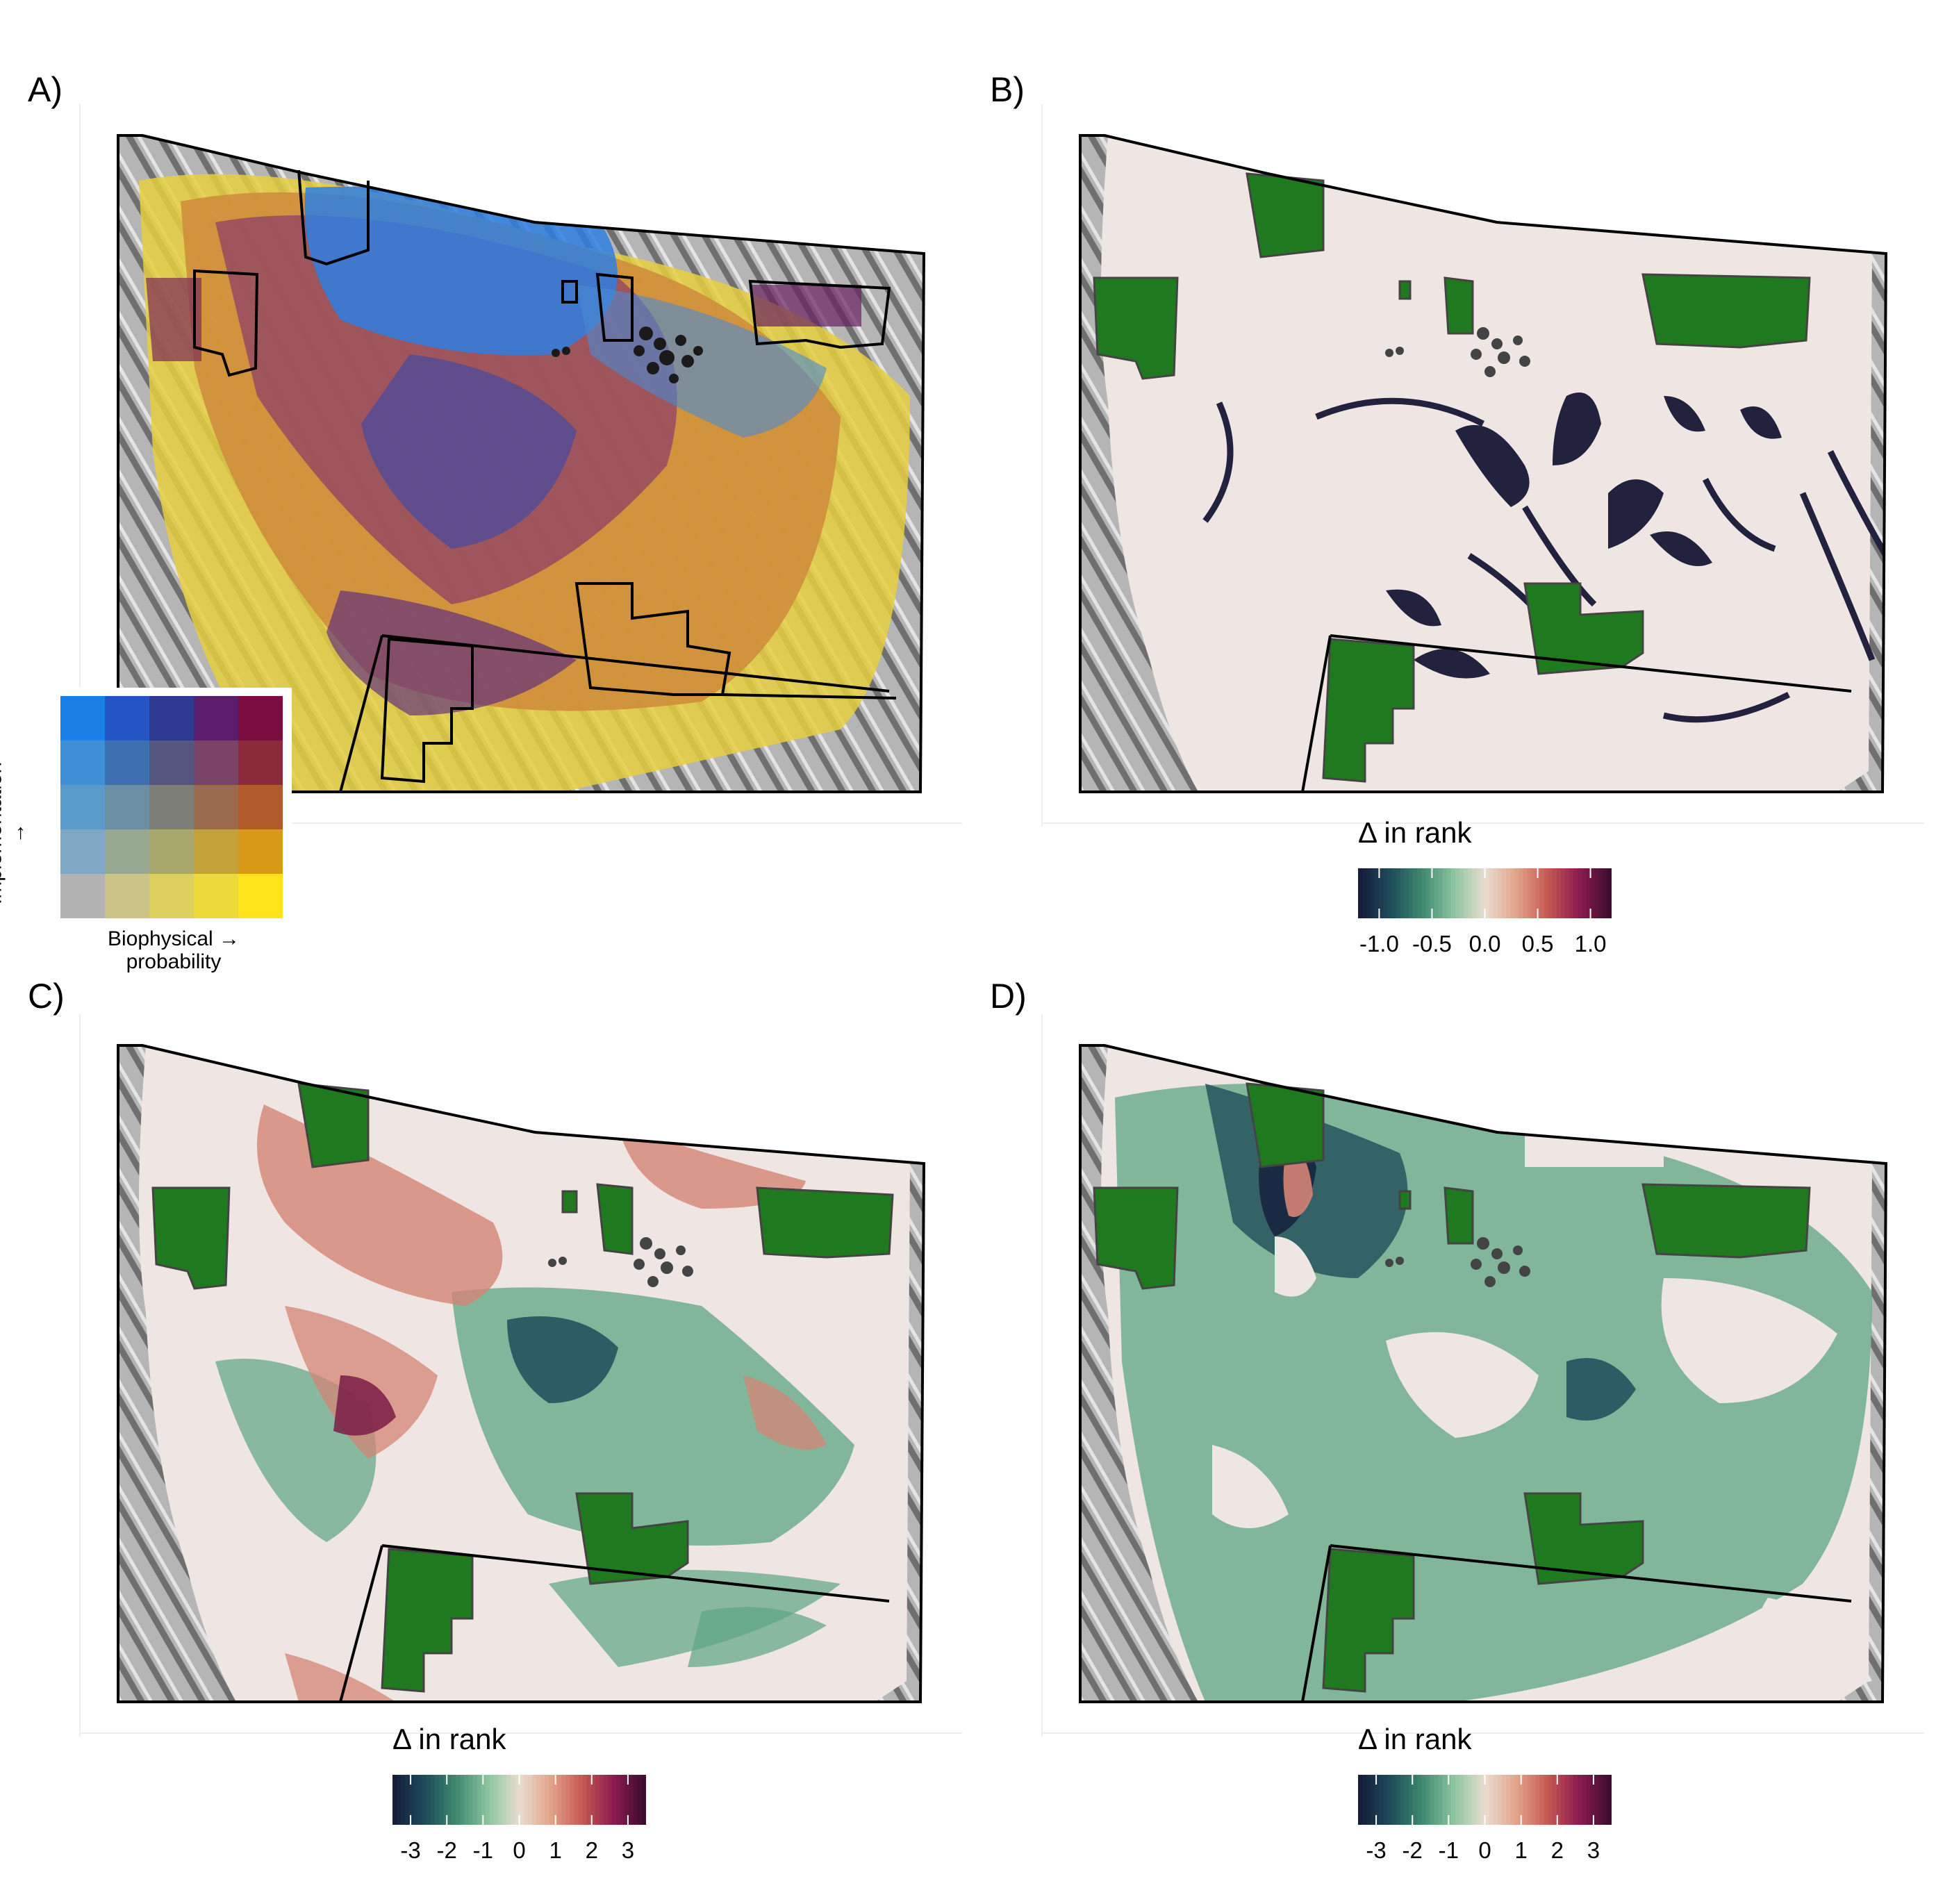 The height and width of the screenshot is (1904, 1936). Describe the element at coordinates (449, 1739) in the screenshot. I see `legend-c-title: Δ in rank` at that location.